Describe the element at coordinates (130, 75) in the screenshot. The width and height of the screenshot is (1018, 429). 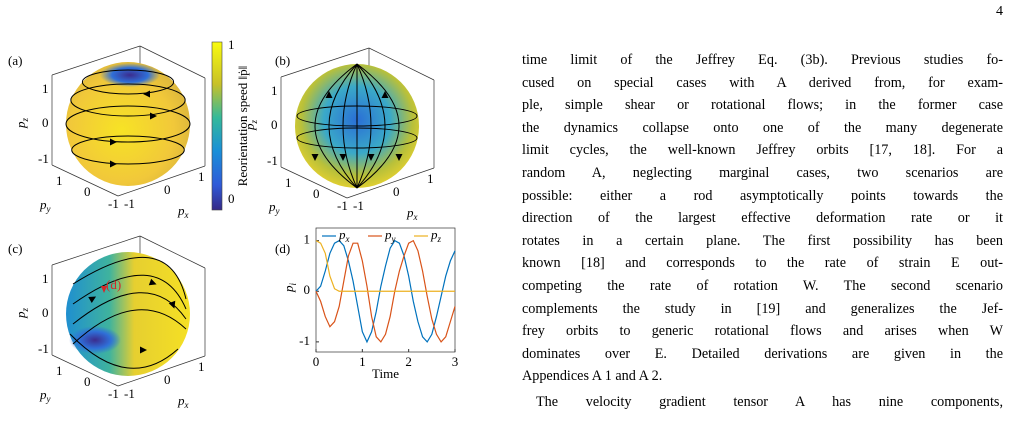
I see `slow-region` at that location.